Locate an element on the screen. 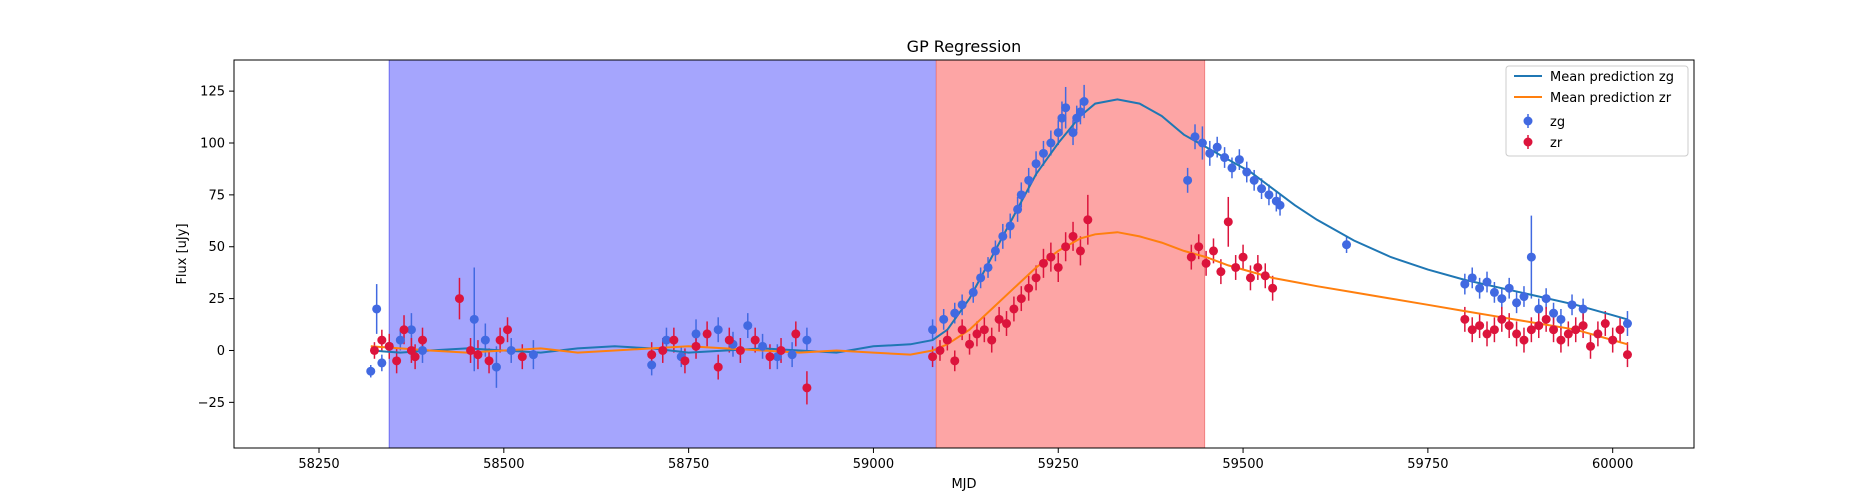 The image size is (1875, 500). chart-title: GP Regression is located at coordinates (964, 46).